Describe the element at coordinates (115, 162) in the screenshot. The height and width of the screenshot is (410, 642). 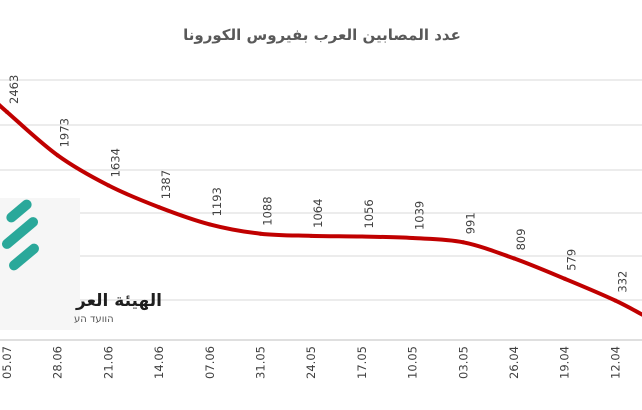
I see `data-label: 1634` at that location.